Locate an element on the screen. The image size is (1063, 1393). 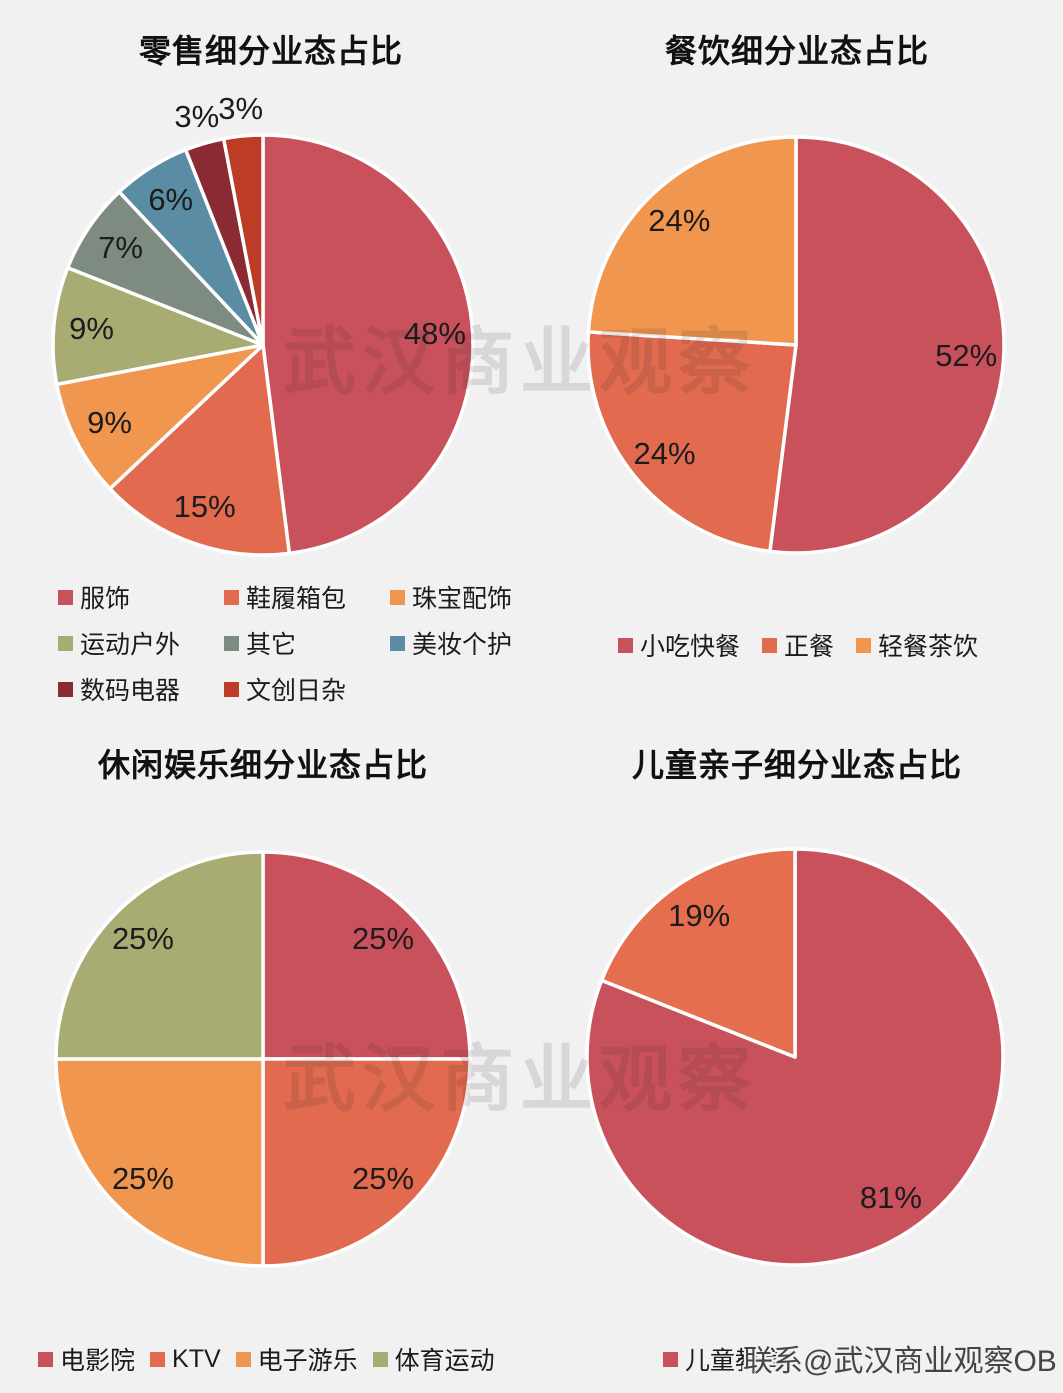
legend-item: 电子游乐 is located at coordinates (296, 1359).